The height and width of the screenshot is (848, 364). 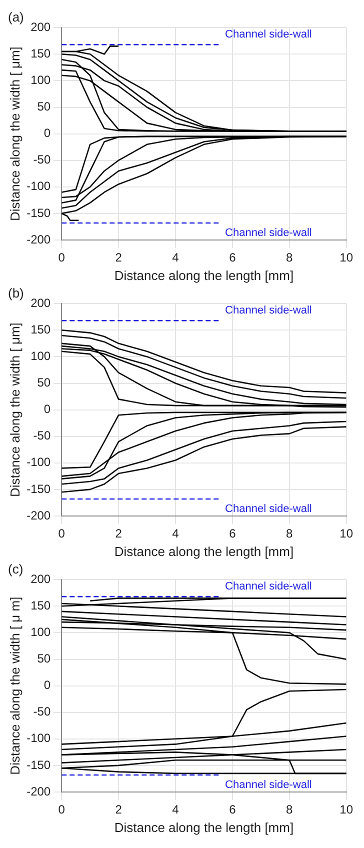 What do you see at coordinates (16, 568) in the screenshot?
I see `chart-title: (c)` at bounding box center [16, 568].